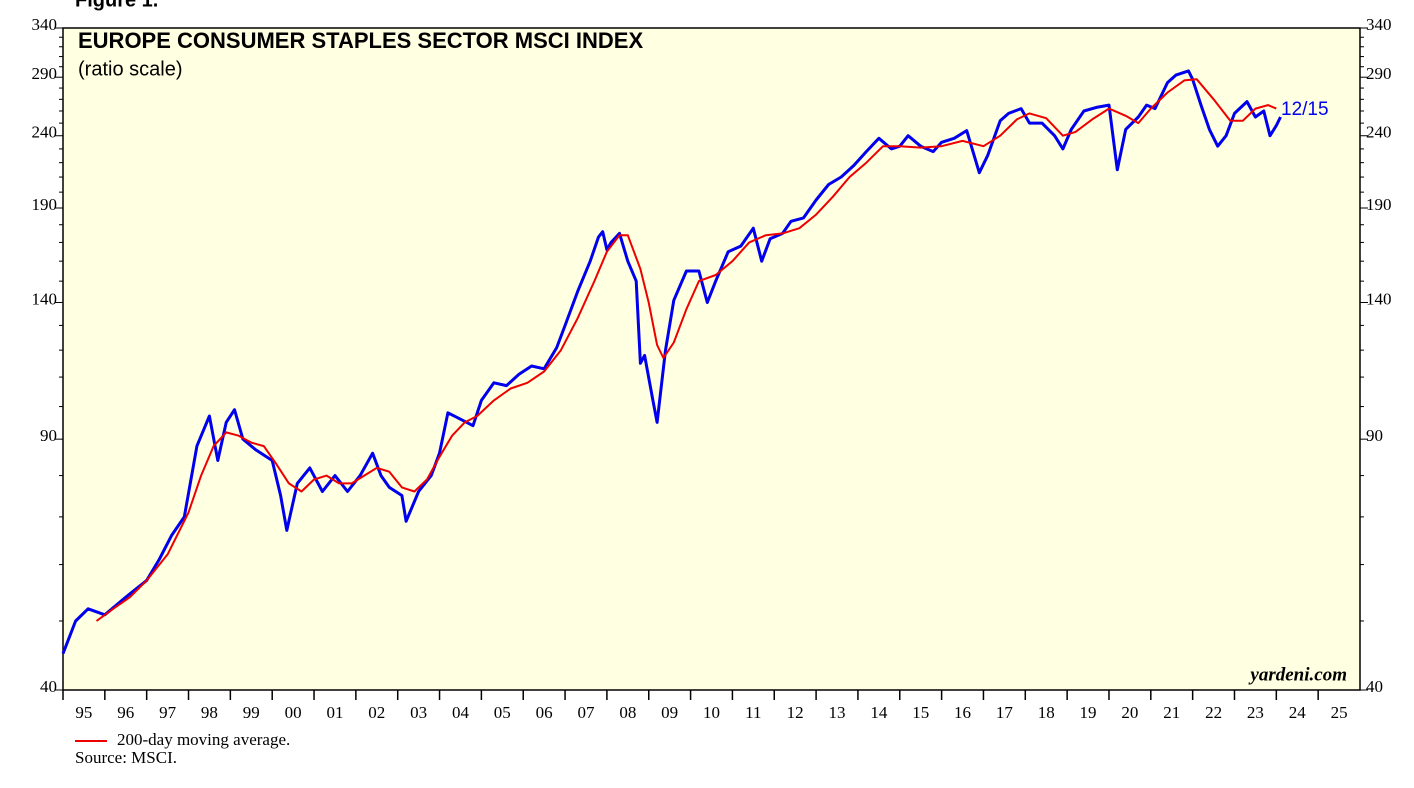 This screenshot has height=788, width=1414. I want to click on figure-label: Figure 1., so click(116, 5).